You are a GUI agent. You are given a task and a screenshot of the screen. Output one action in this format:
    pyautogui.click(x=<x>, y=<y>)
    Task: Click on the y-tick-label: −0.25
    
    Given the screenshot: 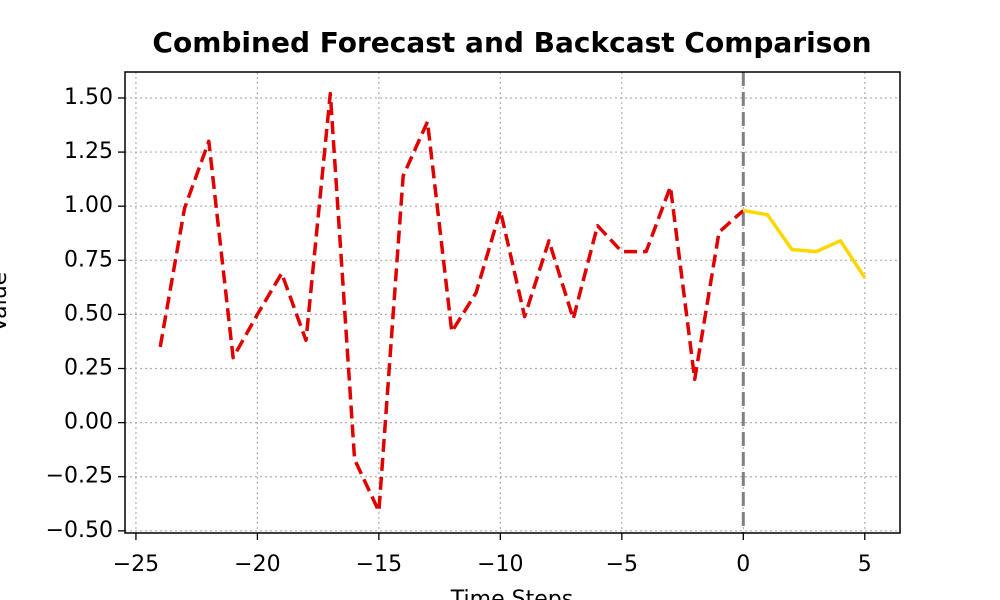 What is the action you would take?
    pyautogui.click(x=79, y=476)
    